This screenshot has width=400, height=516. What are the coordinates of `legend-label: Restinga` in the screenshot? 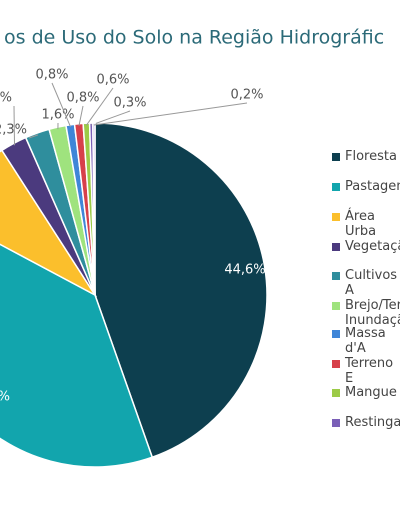 It's located at (372, 422).